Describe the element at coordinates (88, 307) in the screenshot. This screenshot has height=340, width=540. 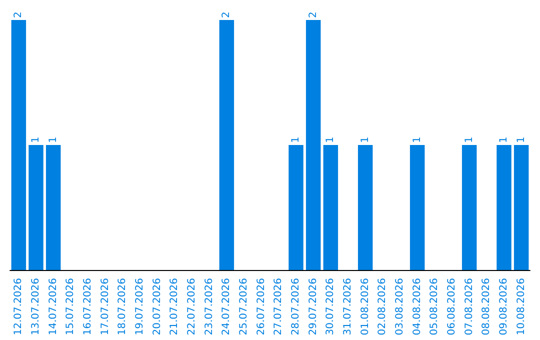
I see `x-tick-label: 16.07.2026` at that location.